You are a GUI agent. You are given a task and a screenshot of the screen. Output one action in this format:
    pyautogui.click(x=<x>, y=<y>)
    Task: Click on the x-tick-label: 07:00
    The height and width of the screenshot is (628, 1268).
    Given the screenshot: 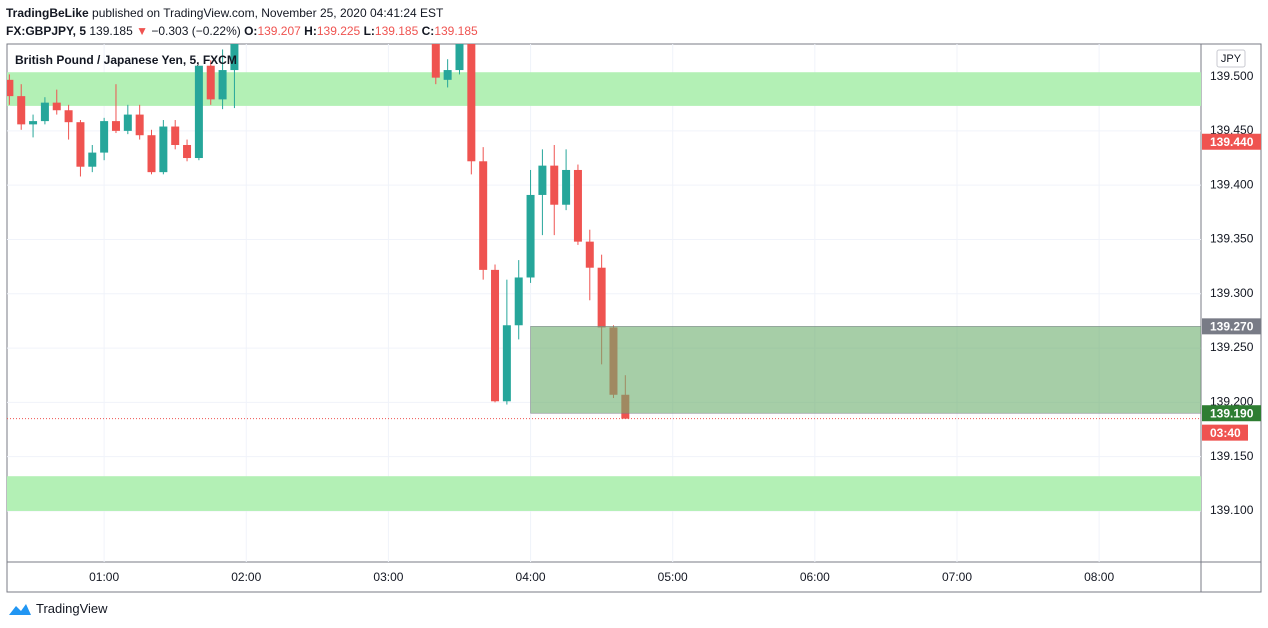 What is the action you would take?
    pyautogui.click(x=957, y=577)
    